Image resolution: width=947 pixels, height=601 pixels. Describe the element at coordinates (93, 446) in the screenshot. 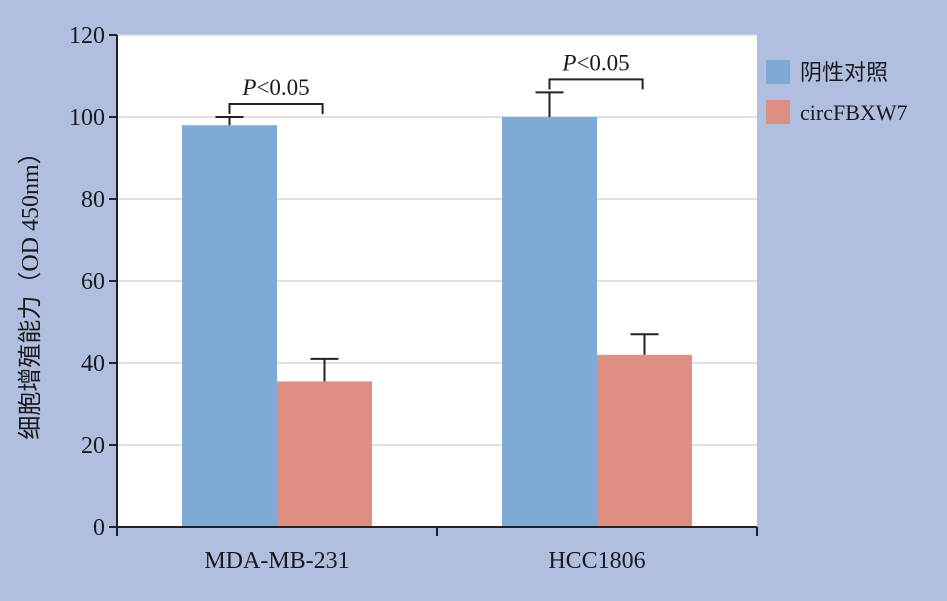

I see `y-tick-label-20: 20` at that location.